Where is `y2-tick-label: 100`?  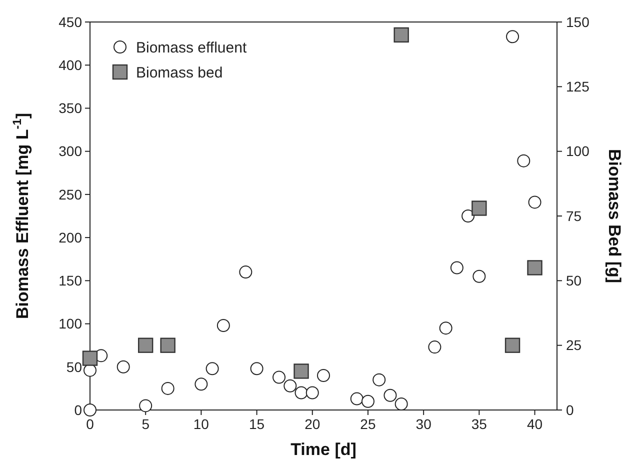
y2-tick-label: 100 is located at coordinates (578, 151).